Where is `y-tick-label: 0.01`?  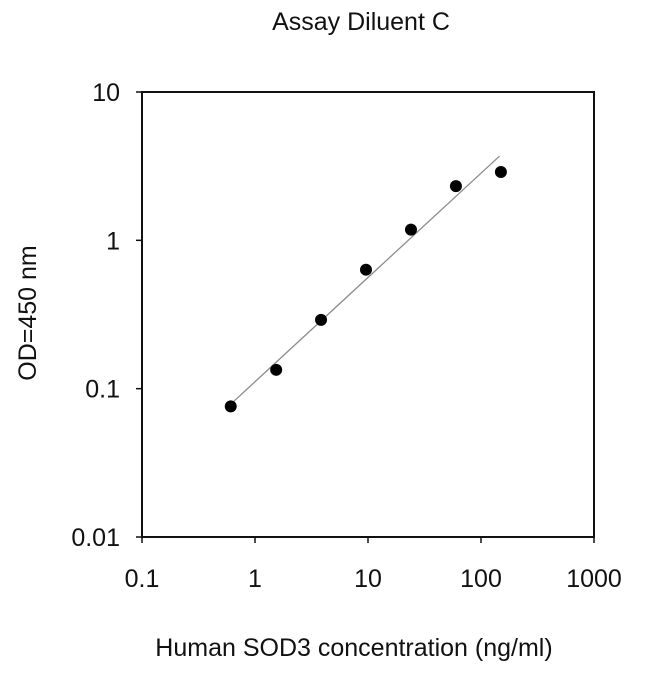
y-tick-label: 0.01 is located at coordinates (95, 538).